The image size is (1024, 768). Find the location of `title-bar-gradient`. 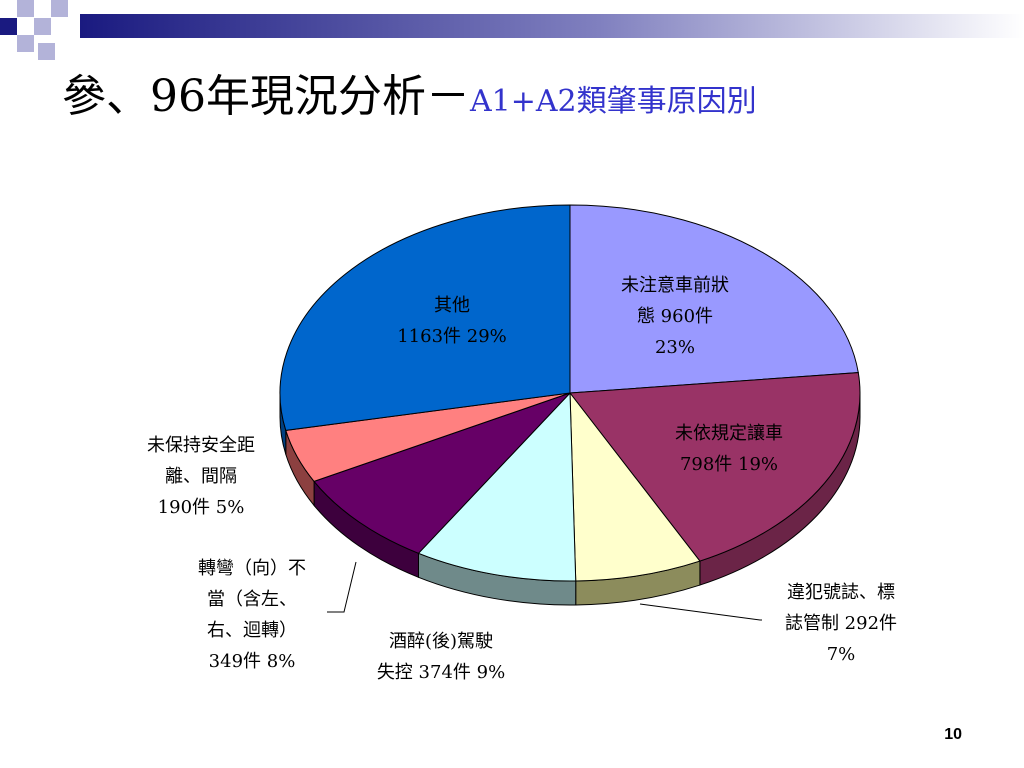

title-bar-gradient is located at coordinates (552, 26).